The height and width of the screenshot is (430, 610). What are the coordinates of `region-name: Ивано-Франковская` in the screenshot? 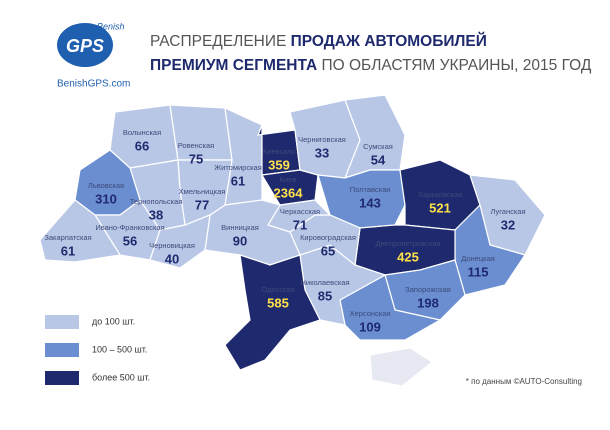 It's located at (129, 227).